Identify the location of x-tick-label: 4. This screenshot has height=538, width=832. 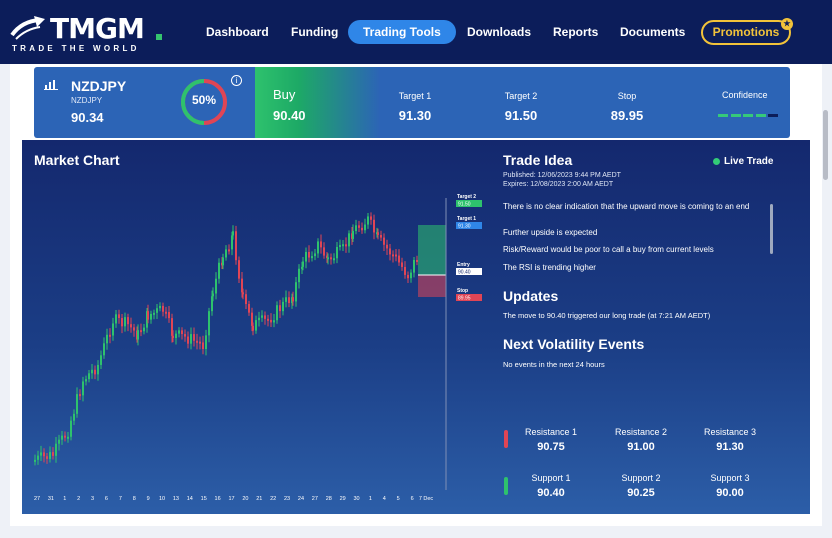
(384, 499).